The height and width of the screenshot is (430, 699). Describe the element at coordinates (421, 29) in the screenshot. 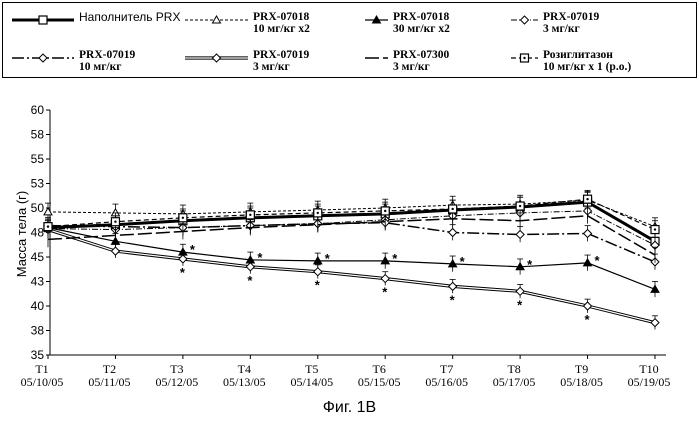

I see `legend-label-line2: 30 мг/кг x2` at that location.